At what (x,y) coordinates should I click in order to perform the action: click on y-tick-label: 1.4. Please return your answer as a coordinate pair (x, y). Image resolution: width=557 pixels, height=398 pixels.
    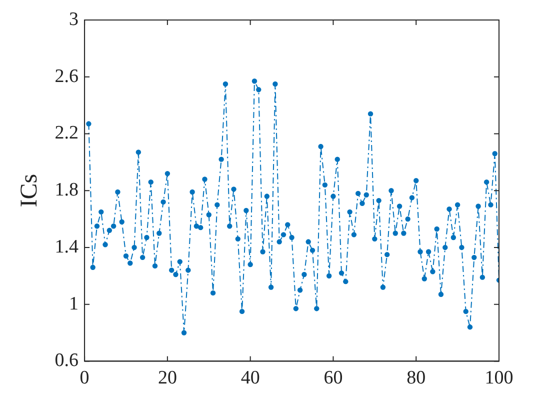
    Looking at the image, I should click on (67, 247).